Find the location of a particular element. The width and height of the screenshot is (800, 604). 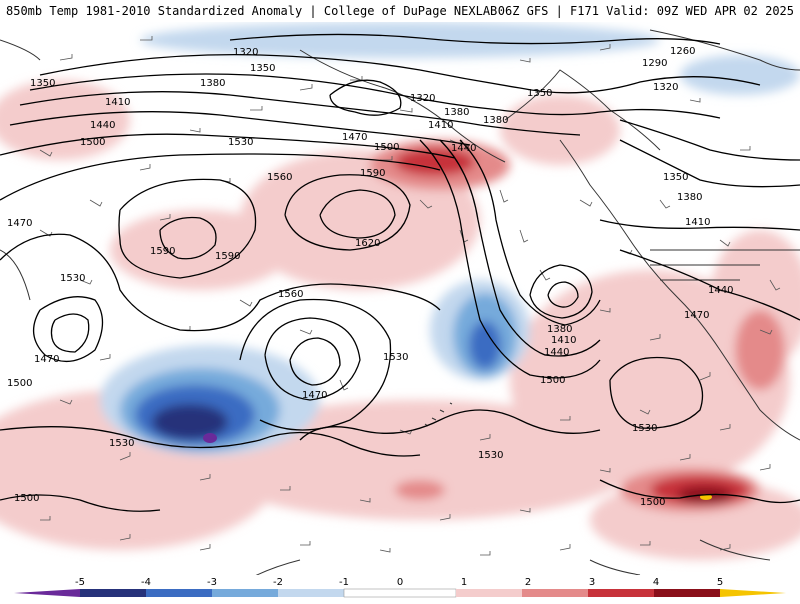

colorbar-tick-label: -3 is located at coordinates (212, 582).